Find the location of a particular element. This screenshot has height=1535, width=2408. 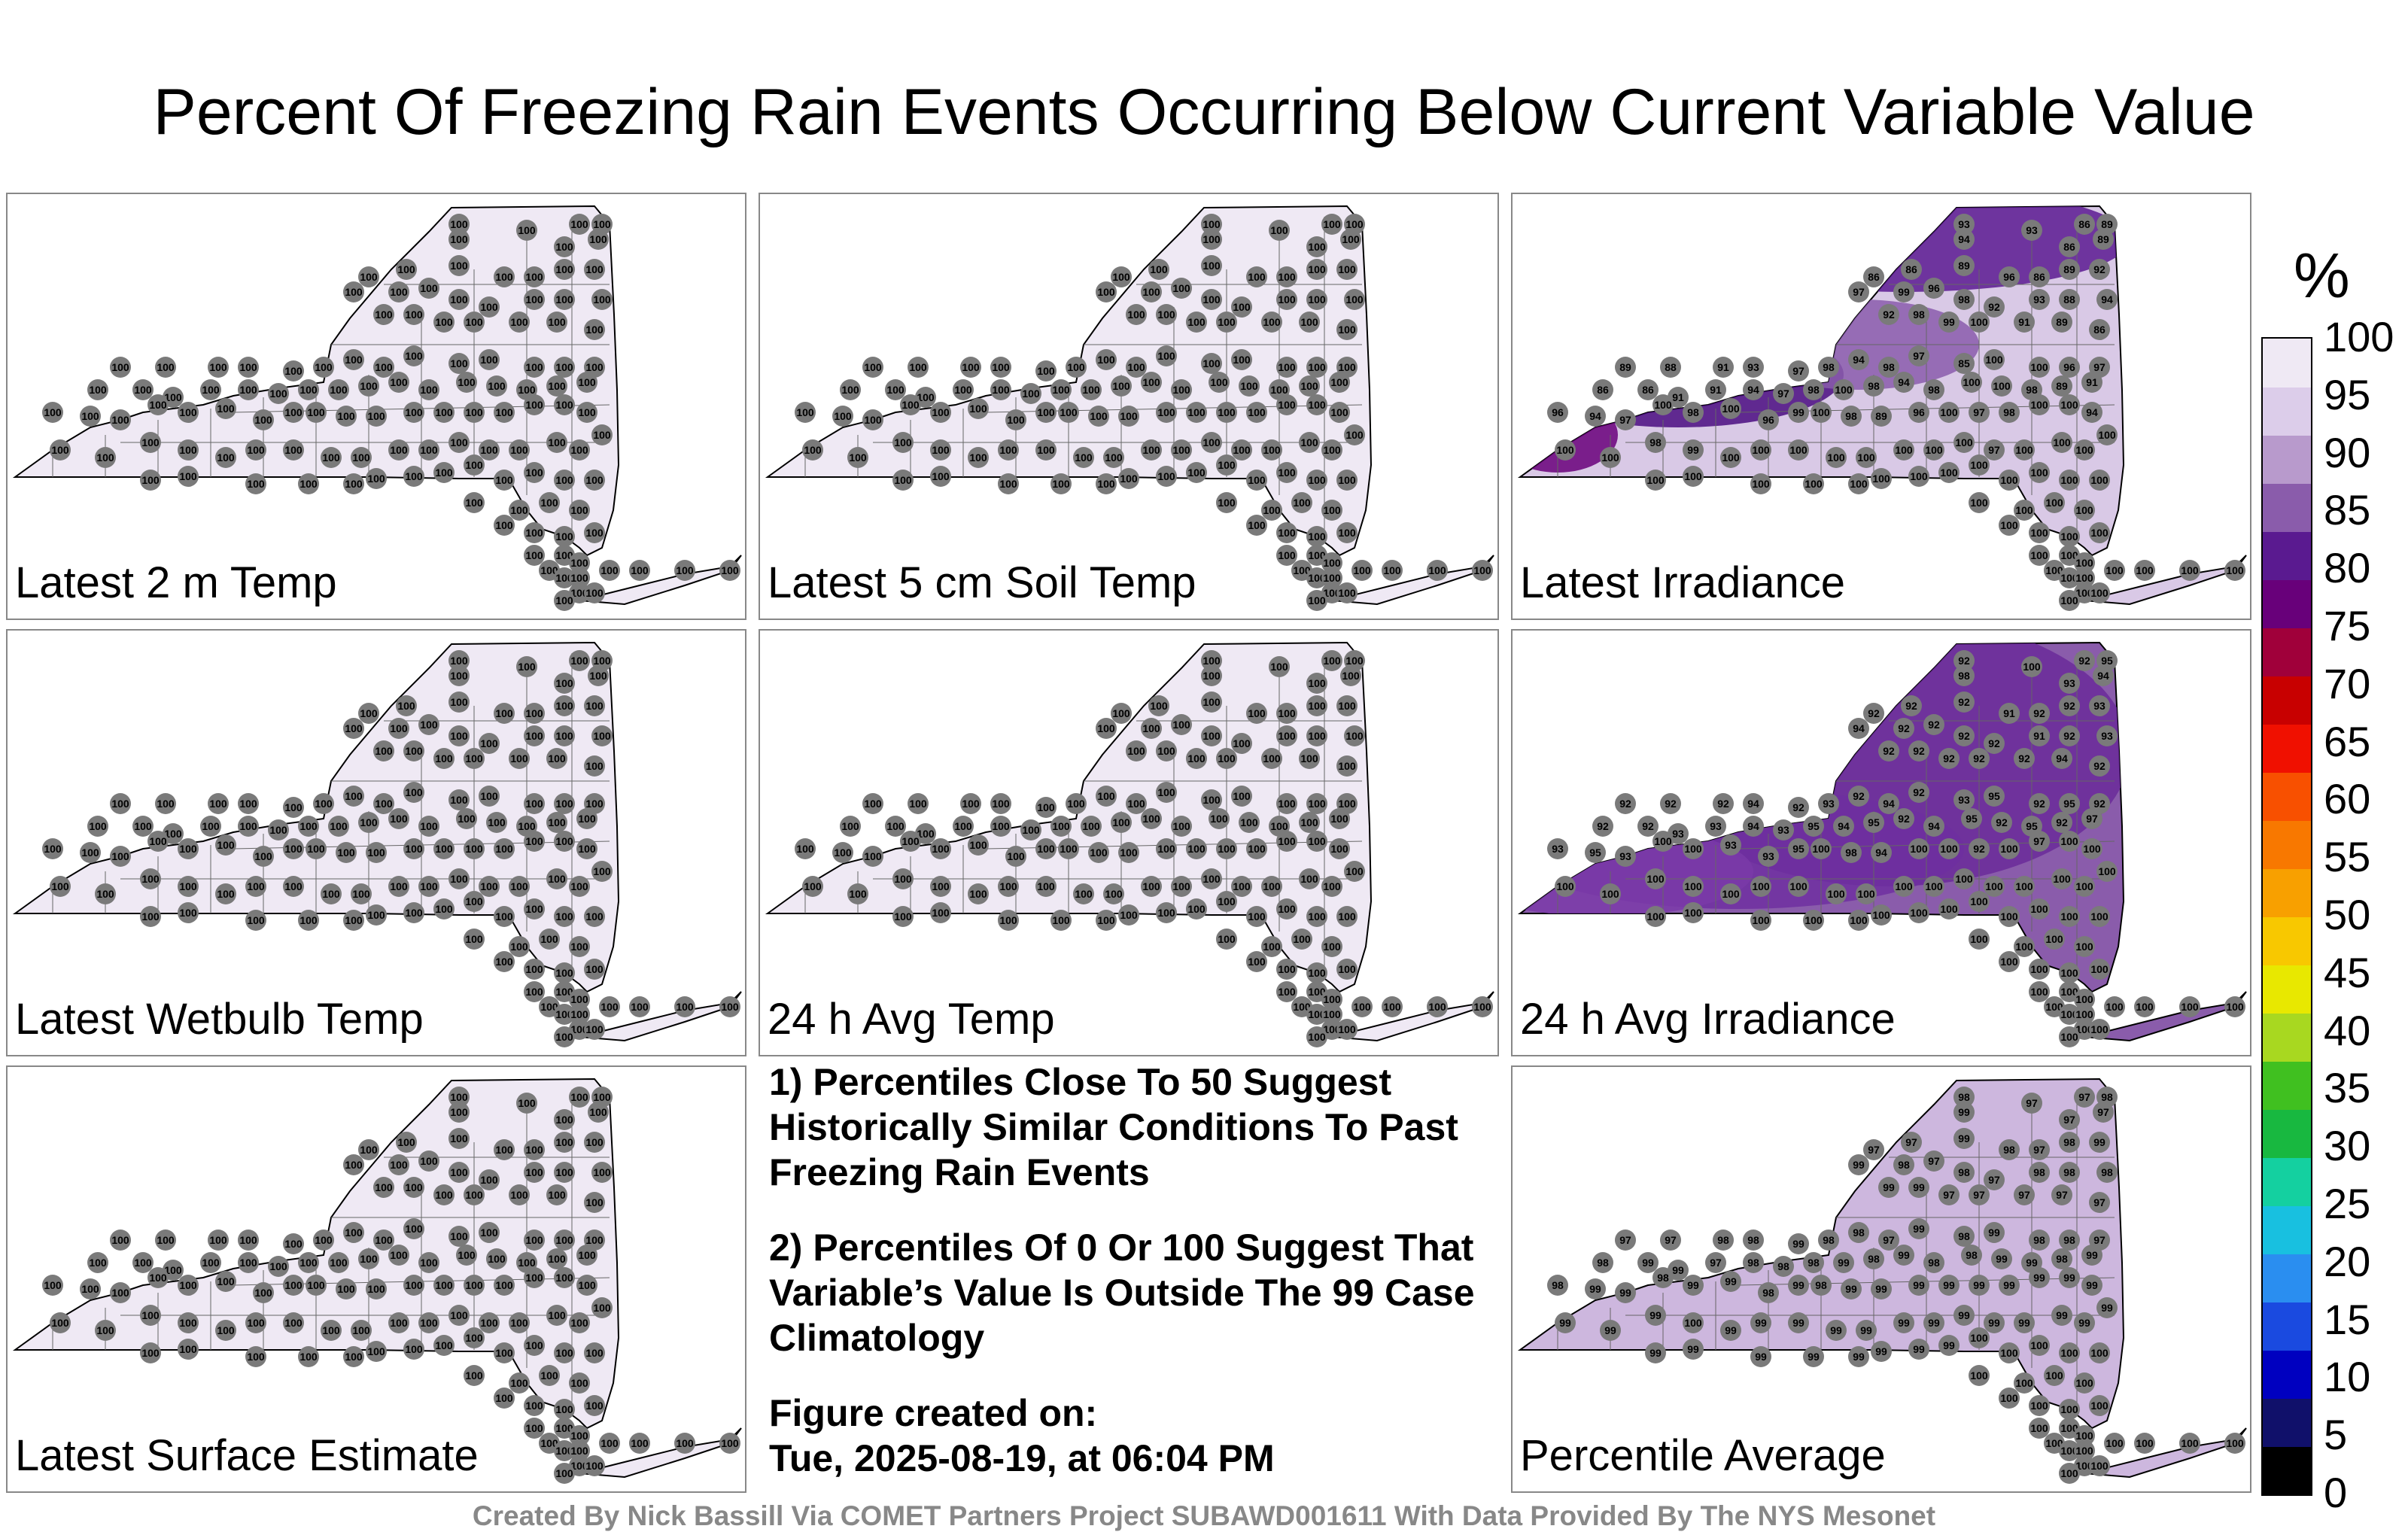

station-value: 93 is located at coordinates (1625, 856).